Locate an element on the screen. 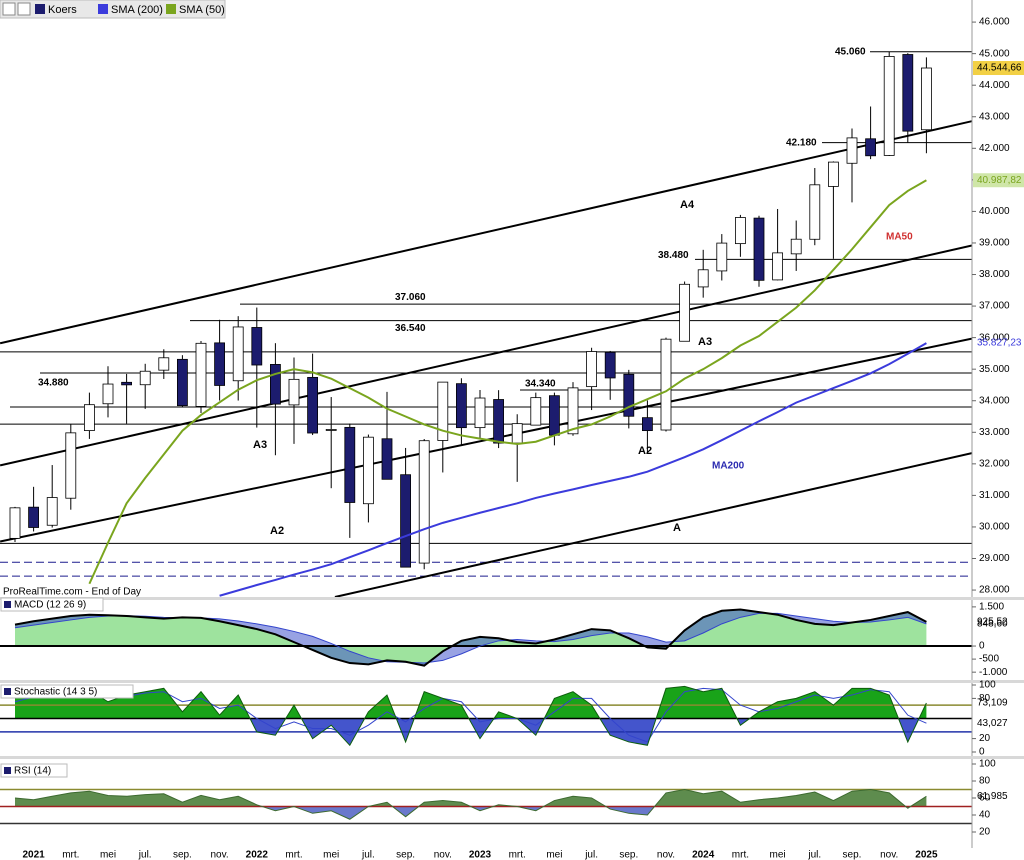 Image resolution: width=1024 pixels, height=860 pixels. legend-label: Koers is located at coordinates (62, 10).